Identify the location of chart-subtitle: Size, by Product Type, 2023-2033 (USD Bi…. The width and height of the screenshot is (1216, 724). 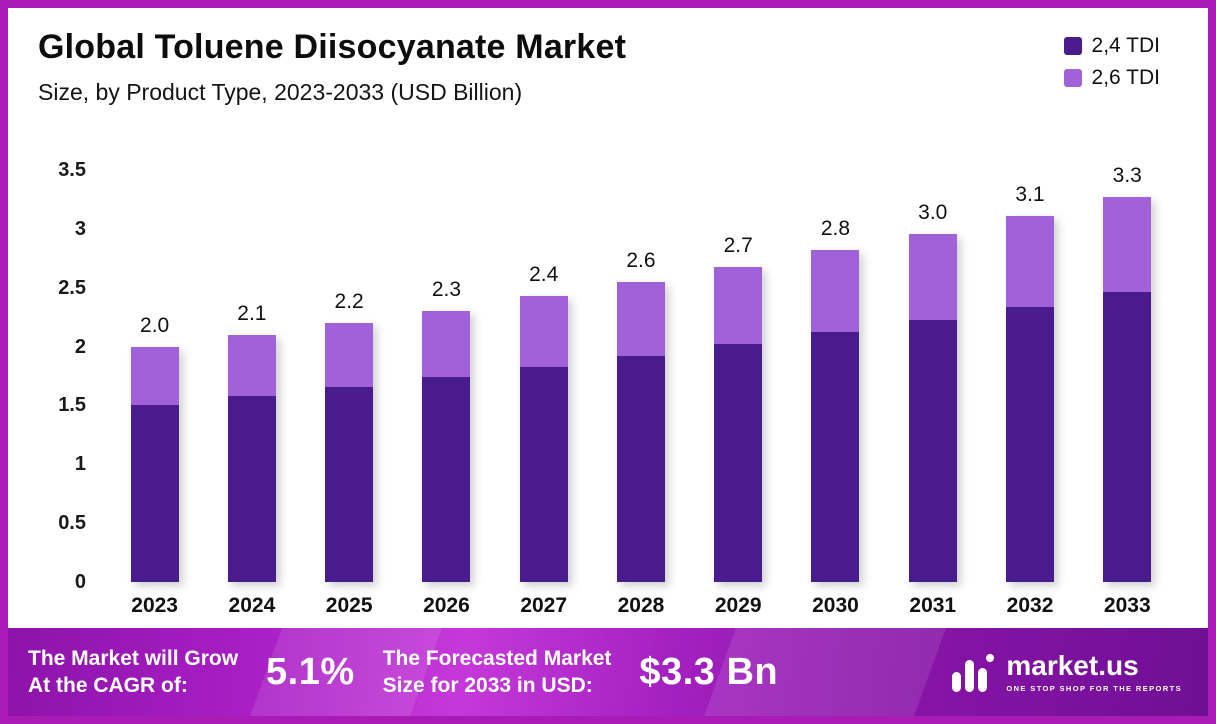
(280, 92).